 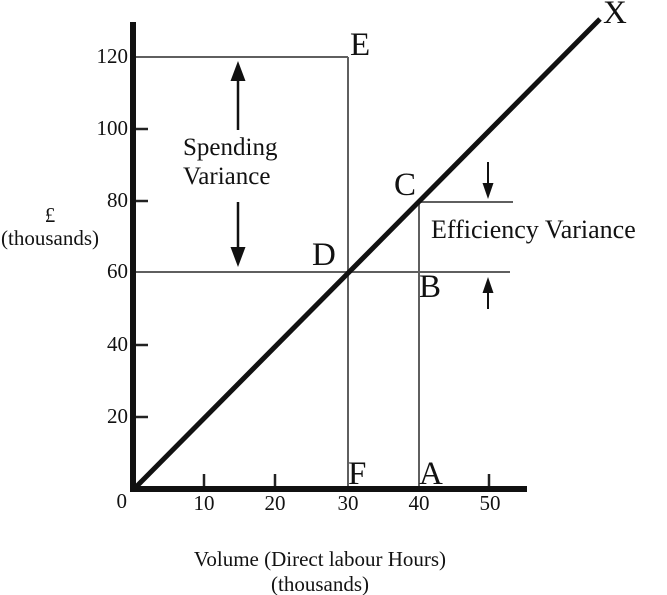 I want to click on x-tick-label-20: 20, so click(x=275, y=503).